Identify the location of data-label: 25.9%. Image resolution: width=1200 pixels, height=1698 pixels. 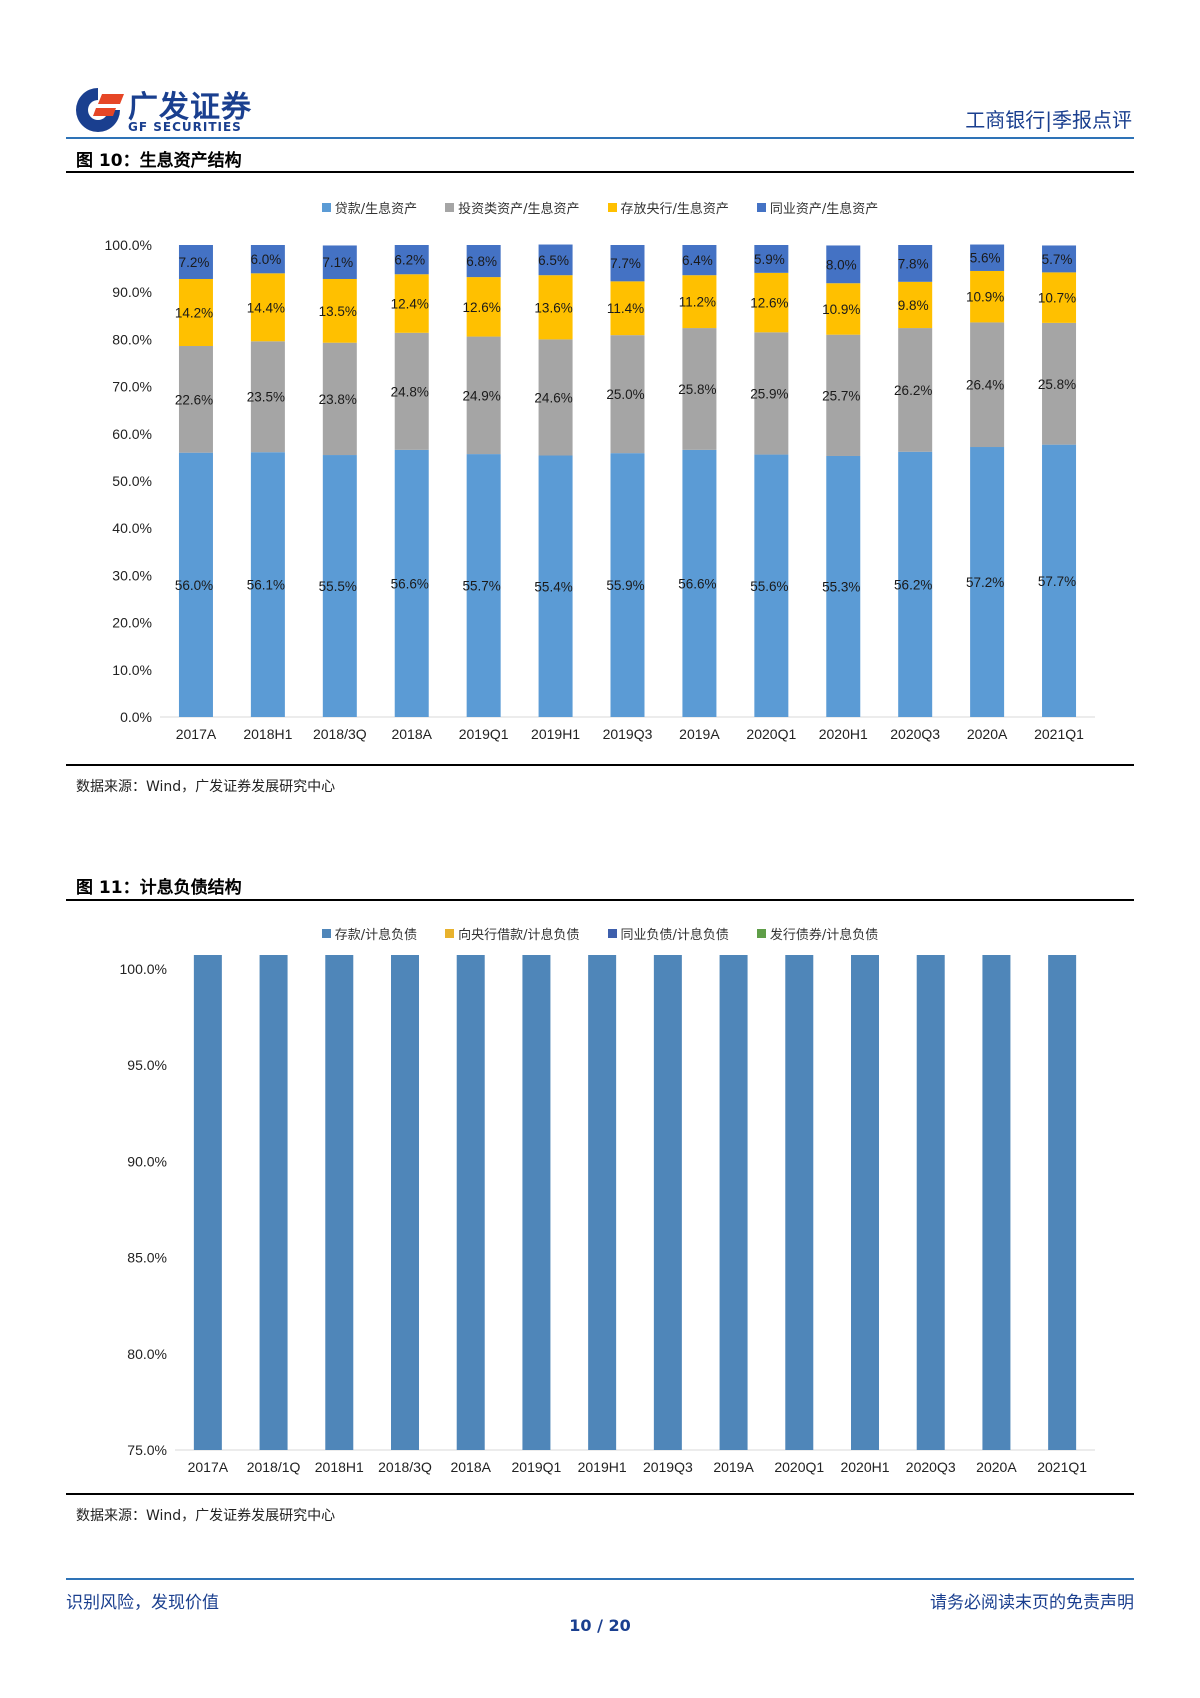
(769, 393).